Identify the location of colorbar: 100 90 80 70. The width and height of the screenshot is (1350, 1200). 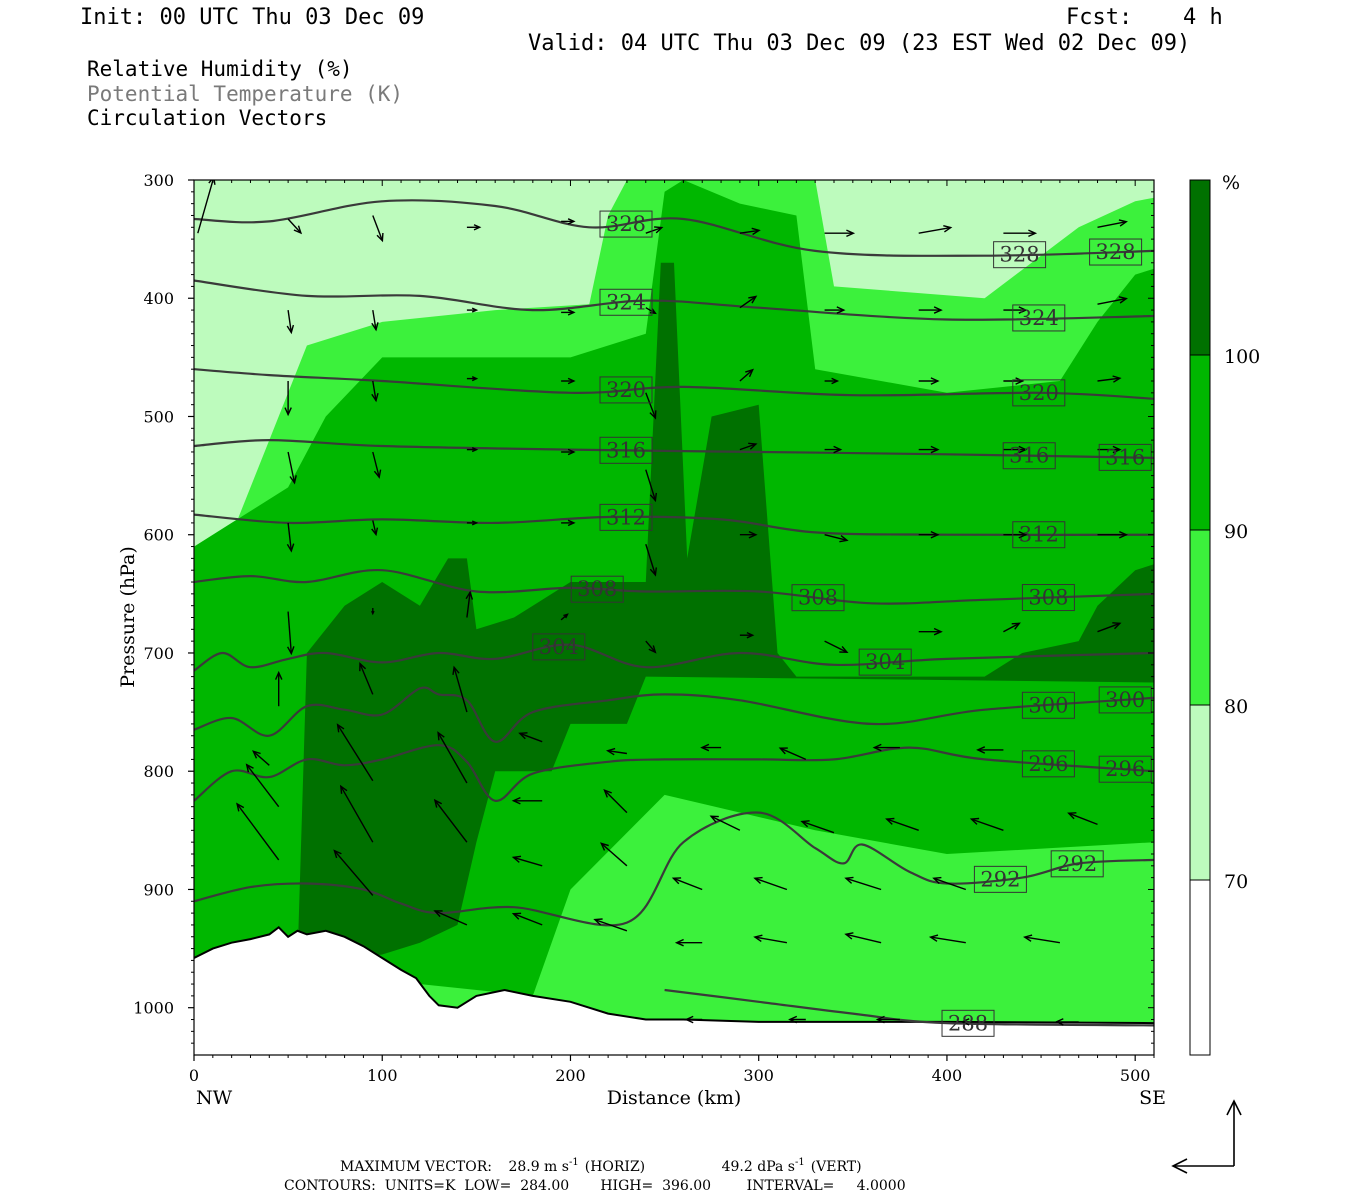
(1224, 617).